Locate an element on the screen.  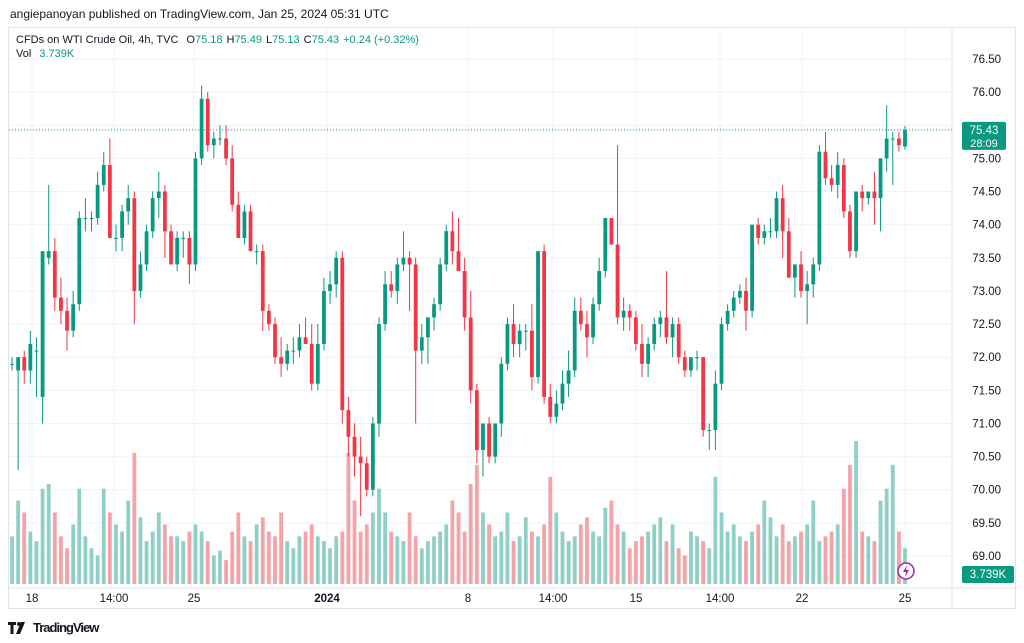
last-price-label: 75.43 is located at coordinates (984, 131).